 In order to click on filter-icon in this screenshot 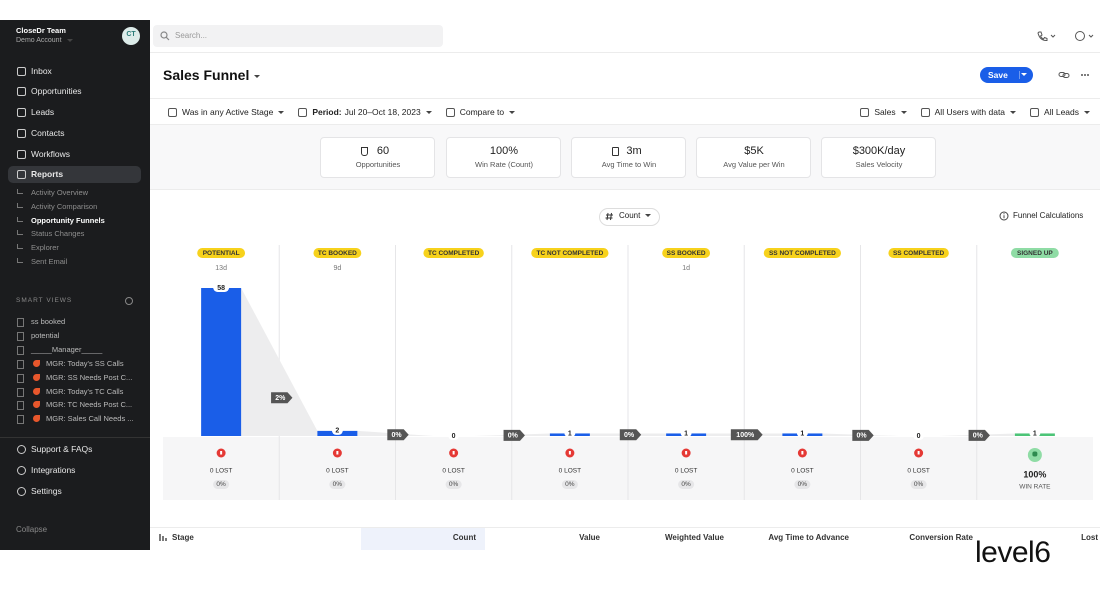, I will do `click(172, 113)`.